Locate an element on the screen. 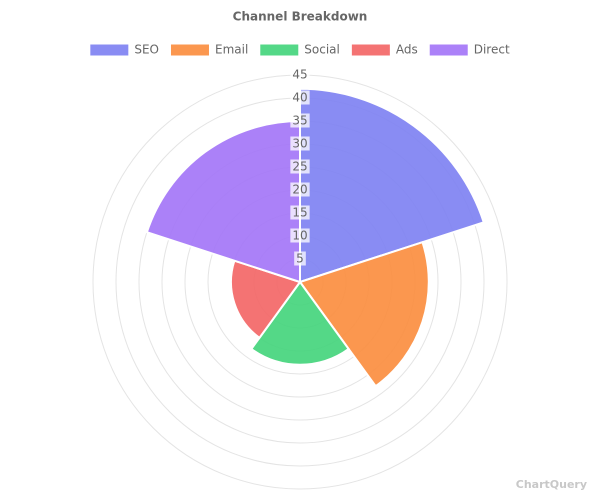 Image resolution: width=600 pixels, height=500 pixels. legend-label: Social is located at coordinates (322, 50).